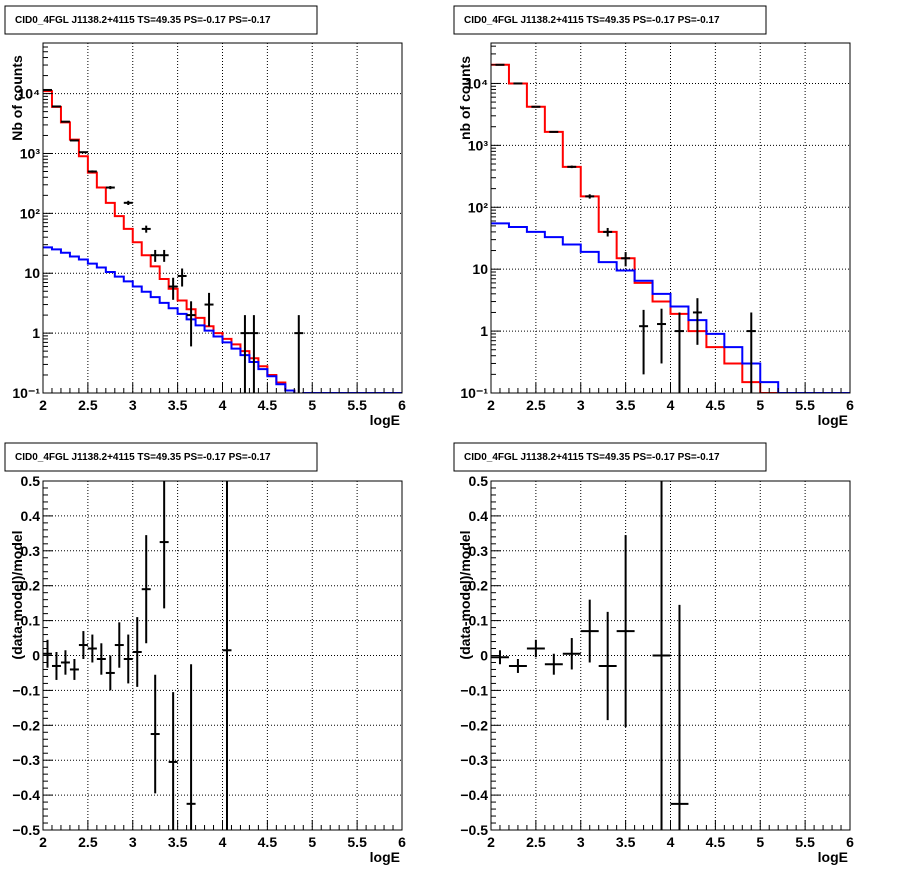 The width and height of the screenshot is (898, 875). I want to click on y-axis-label: nb of counts, so click(465, 98).